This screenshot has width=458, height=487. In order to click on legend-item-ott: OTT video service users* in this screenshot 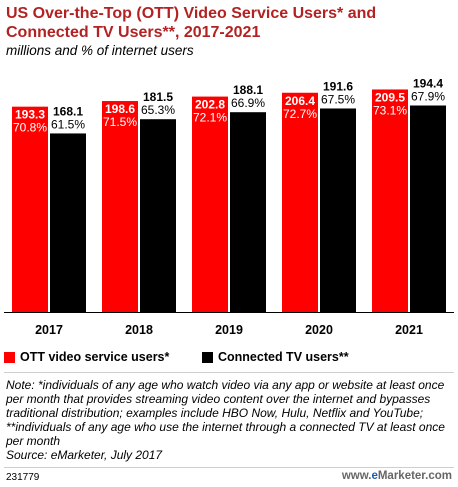, I will do `click(86, 357)`.